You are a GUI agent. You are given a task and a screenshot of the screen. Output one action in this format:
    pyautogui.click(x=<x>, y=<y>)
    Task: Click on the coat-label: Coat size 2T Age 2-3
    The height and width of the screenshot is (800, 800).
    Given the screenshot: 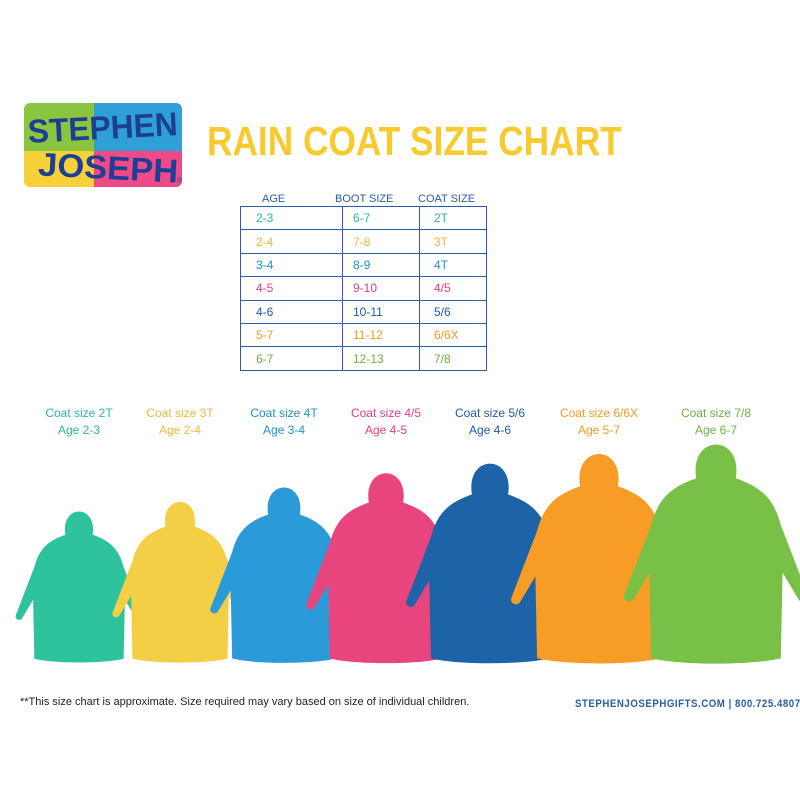 What is the action you would take?
    pyautogui.click(x=79, y=422)
    